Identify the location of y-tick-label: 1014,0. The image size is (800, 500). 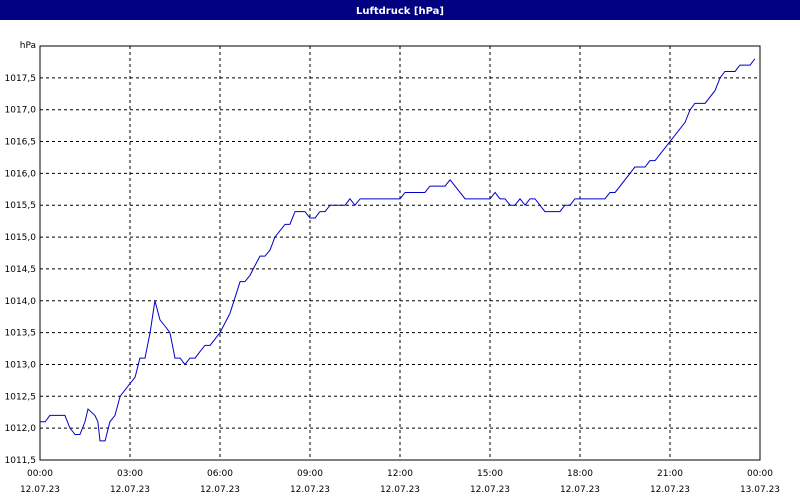
(21, 302).